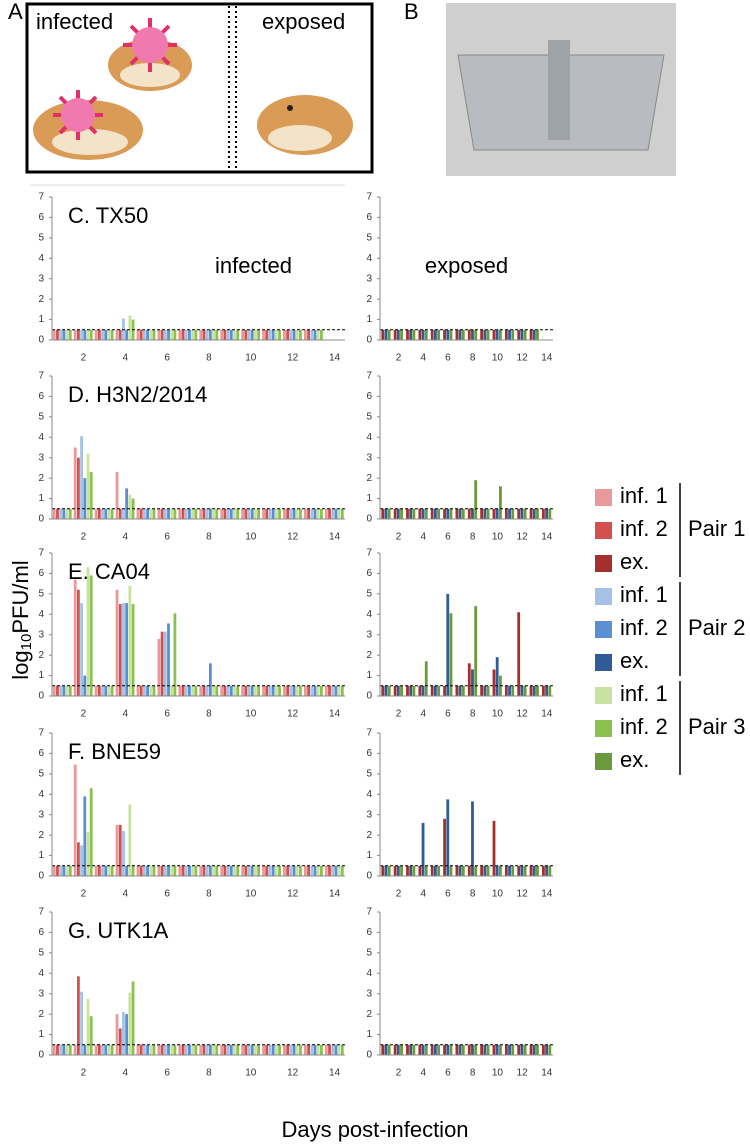  I want to click on column-label: infected, so click(253, 265).